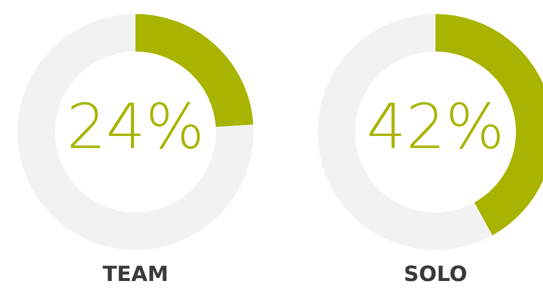  Describe the element at coordinates (136, 274) in the screenshot. I see `text: TEAM` at that location.